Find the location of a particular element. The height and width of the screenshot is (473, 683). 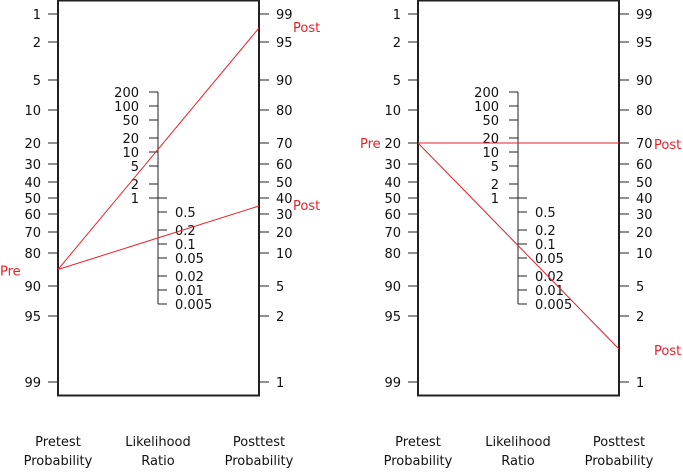

pretest-tick-label: 70 is located at coordinates (392, 233).